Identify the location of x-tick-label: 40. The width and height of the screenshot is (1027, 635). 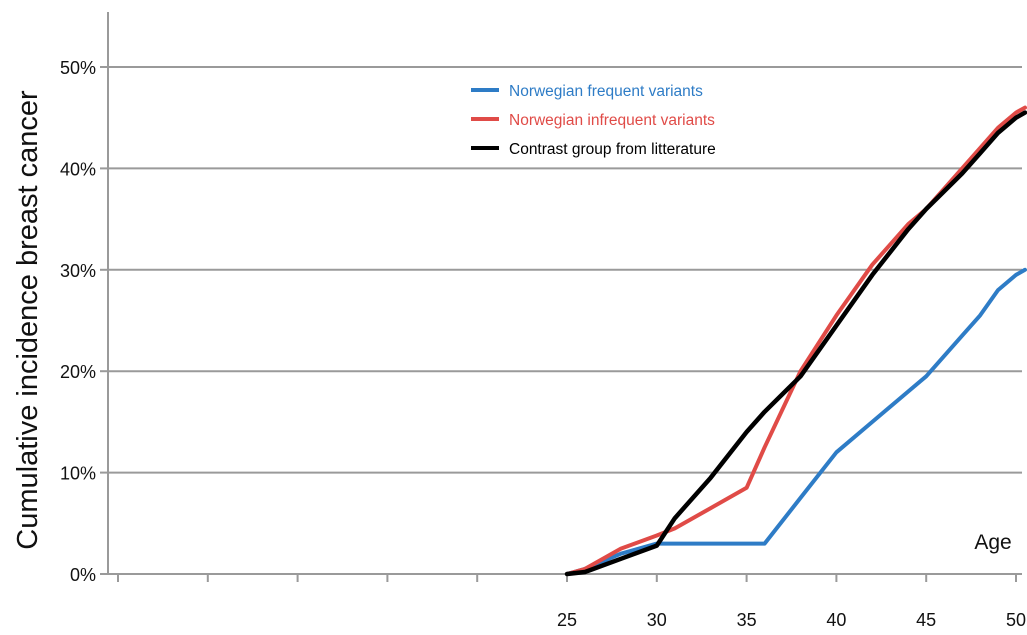
(836, 620).